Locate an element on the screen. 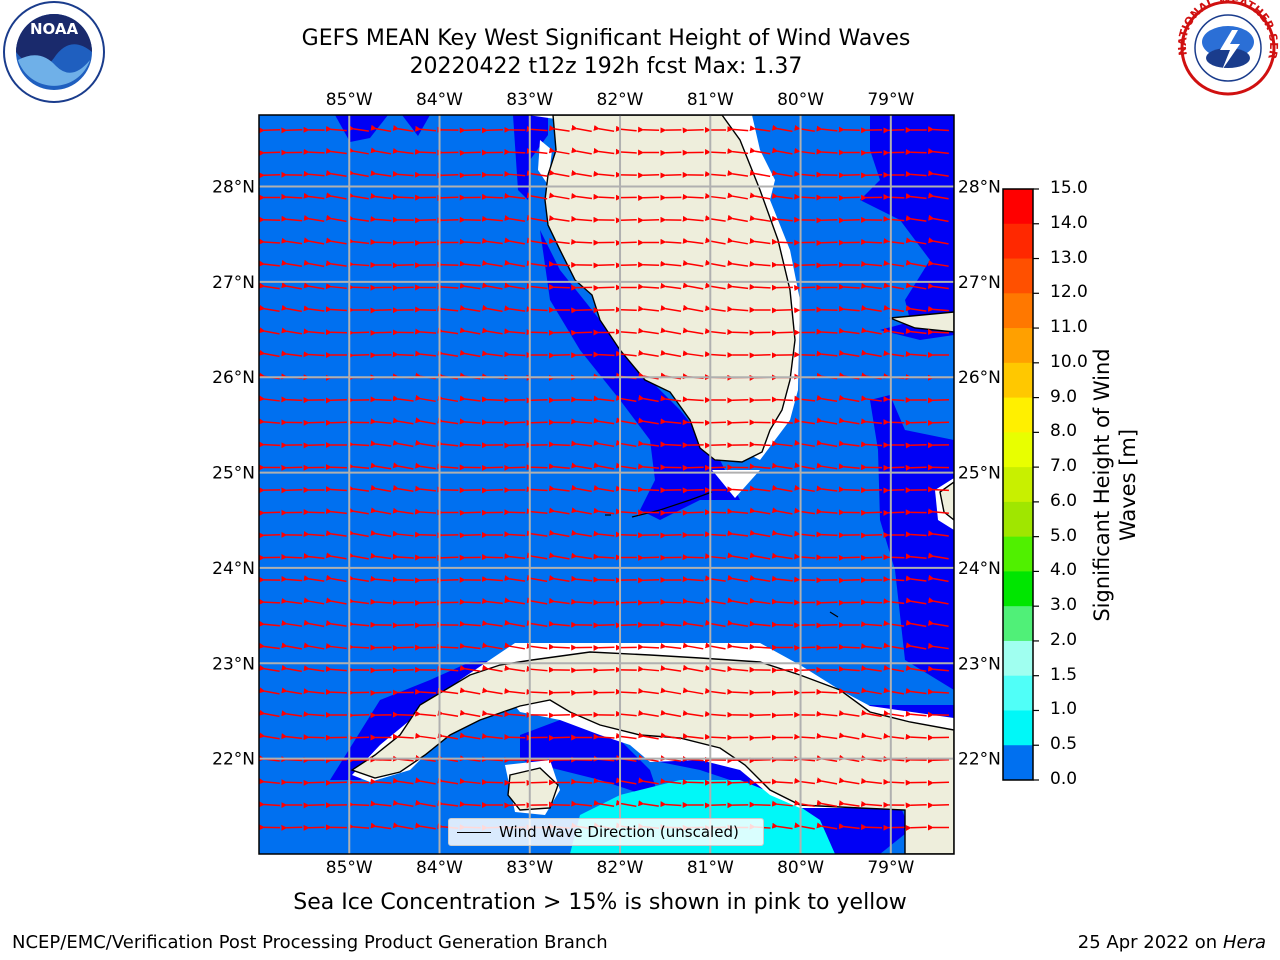 The image size is (1280, 960). lon-tick-label-bottom: 81°W is located at coordinates (710, 868).